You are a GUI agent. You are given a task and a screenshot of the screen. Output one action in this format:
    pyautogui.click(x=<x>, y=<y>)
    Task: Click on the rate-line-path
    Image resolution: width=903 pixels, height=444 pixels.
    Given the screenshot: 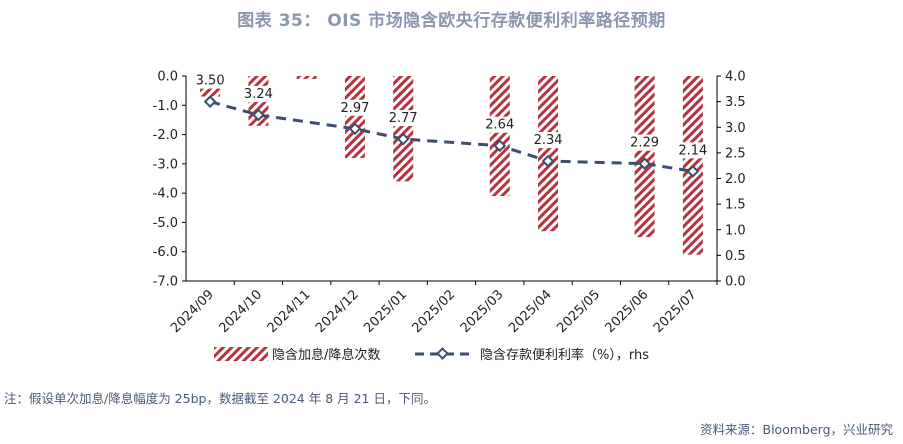 What is the action you would take?
    pyautogui.click(x=451, y=136)
    